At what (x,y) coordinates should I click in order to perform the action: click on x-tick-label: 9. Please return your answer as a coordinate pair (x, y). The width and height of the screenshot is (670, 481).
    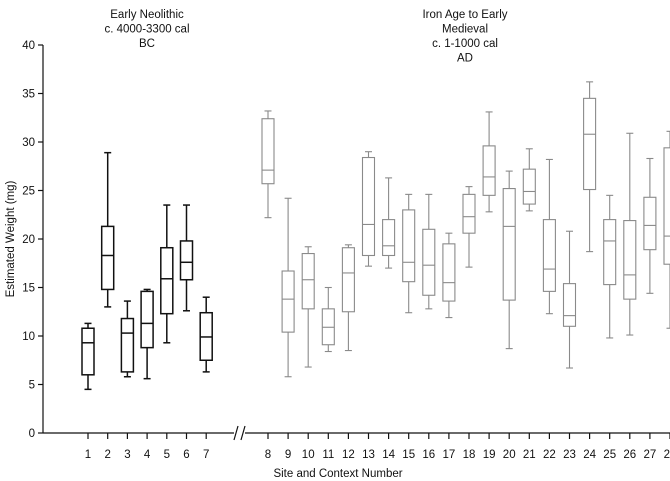
    Looking at the image, I should click on (288, 455).